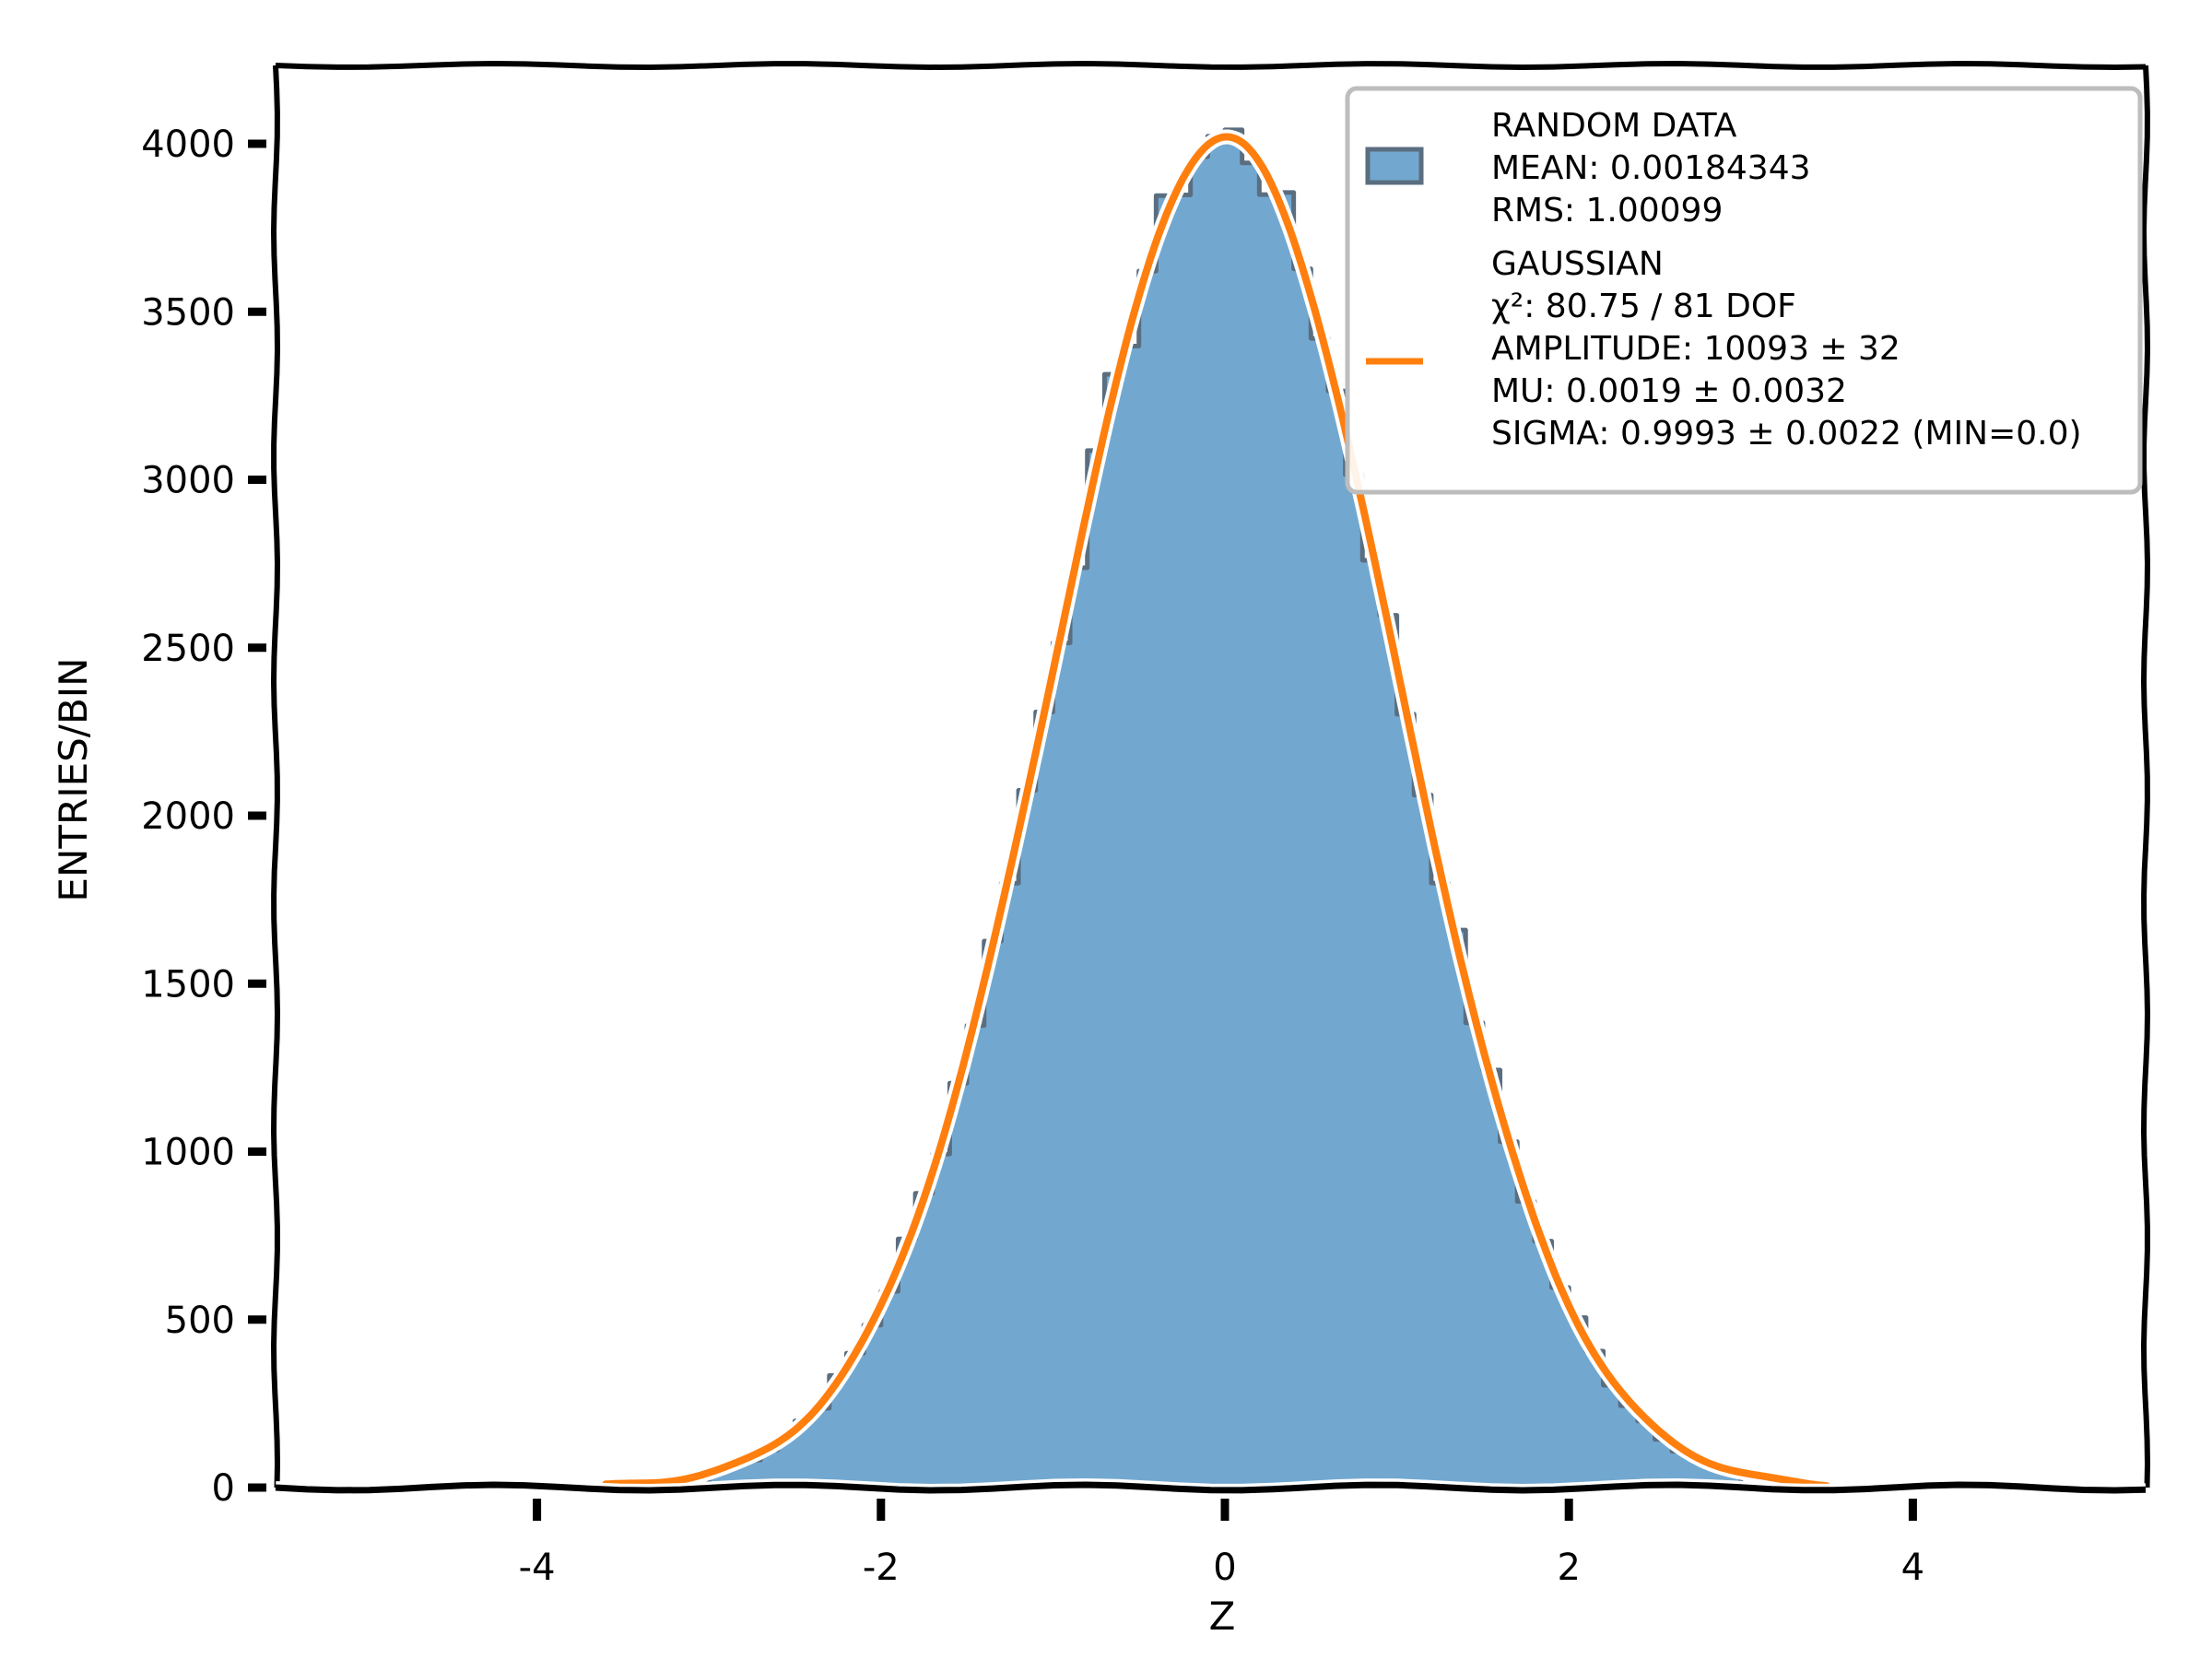  I want to click on y-tick-label: 2500, so click(188, 649).